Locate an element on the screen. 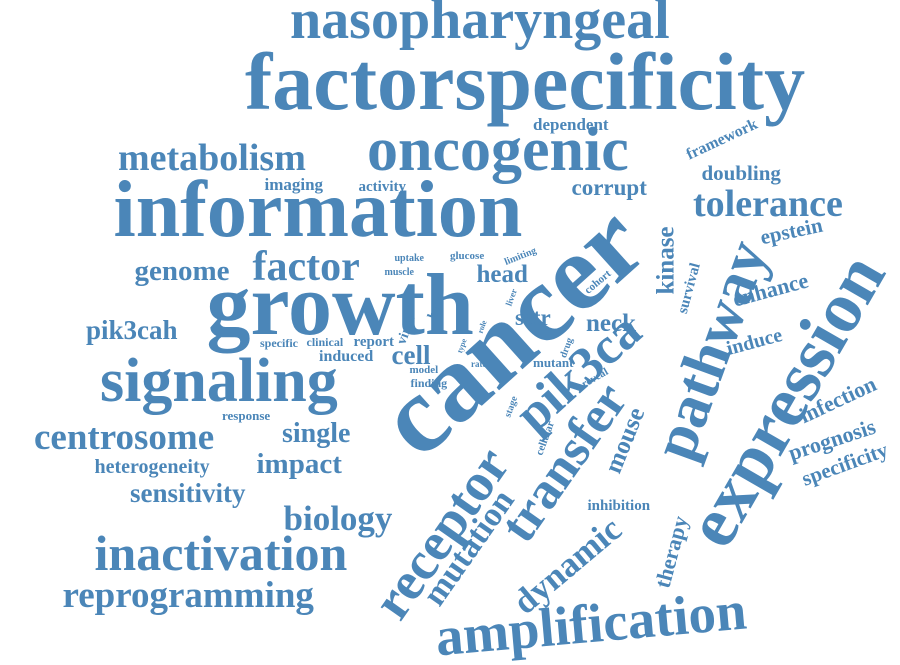 This screenshot has width=900, height=665. word: pik3cah is located at coordinates (132, 329).